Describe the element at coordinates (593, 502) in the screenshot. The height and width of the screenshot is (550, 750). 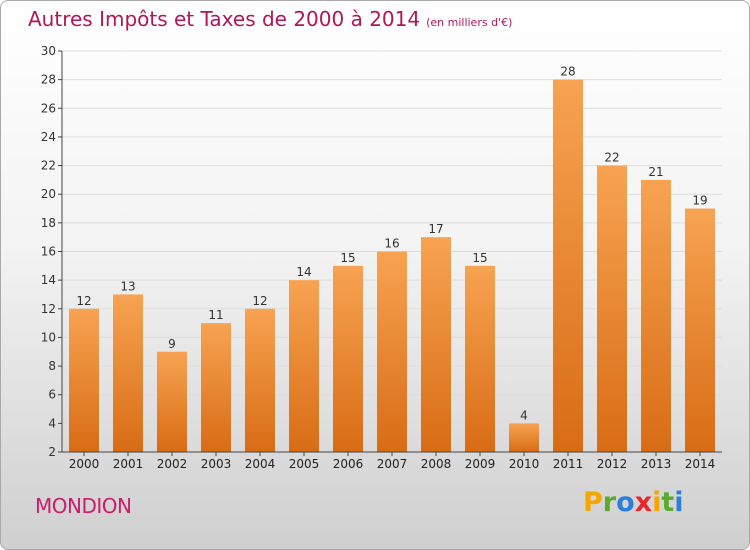
I see `logo-letter: P` at that location.